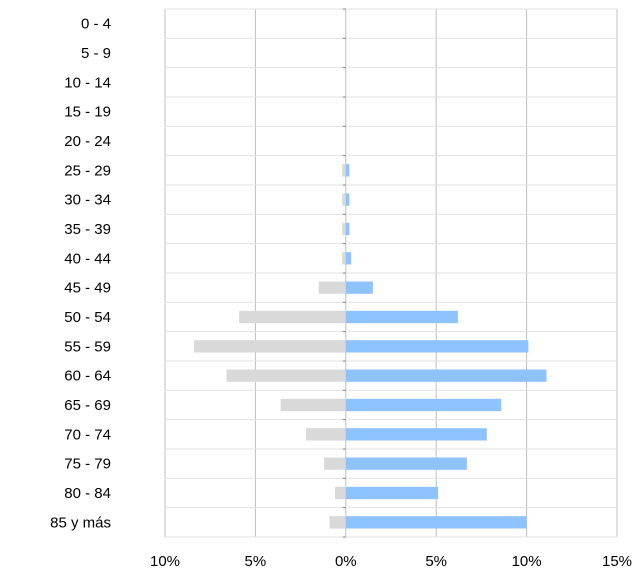 This screenshot has height=571, width=638. Describe the element at coordinates (87, 258) in the screenshot. I see `y-tick-label: 40 - 44` at that location.